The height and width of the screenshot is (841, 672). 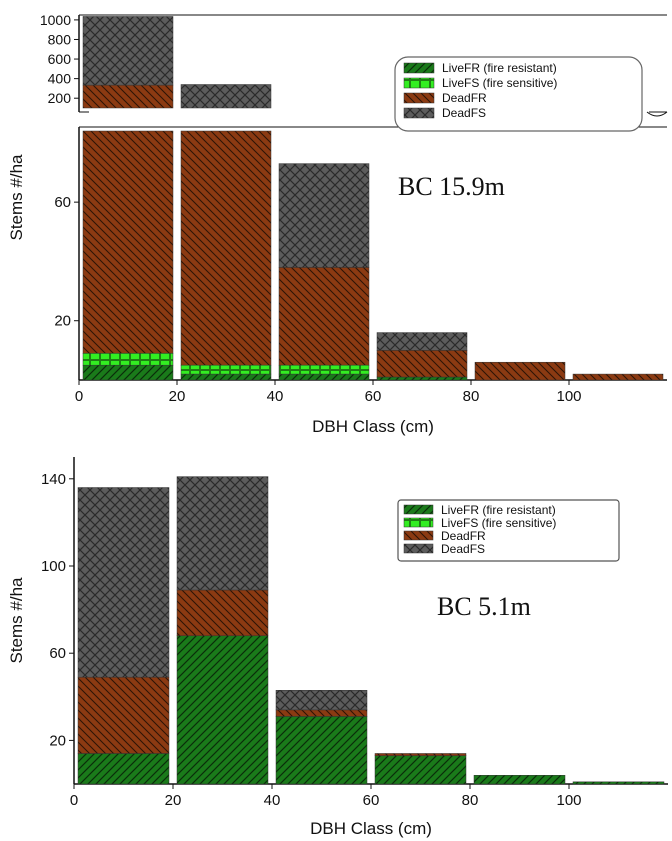 I want to click on bar-livefs-0-lower, so click(x=128, y=359).